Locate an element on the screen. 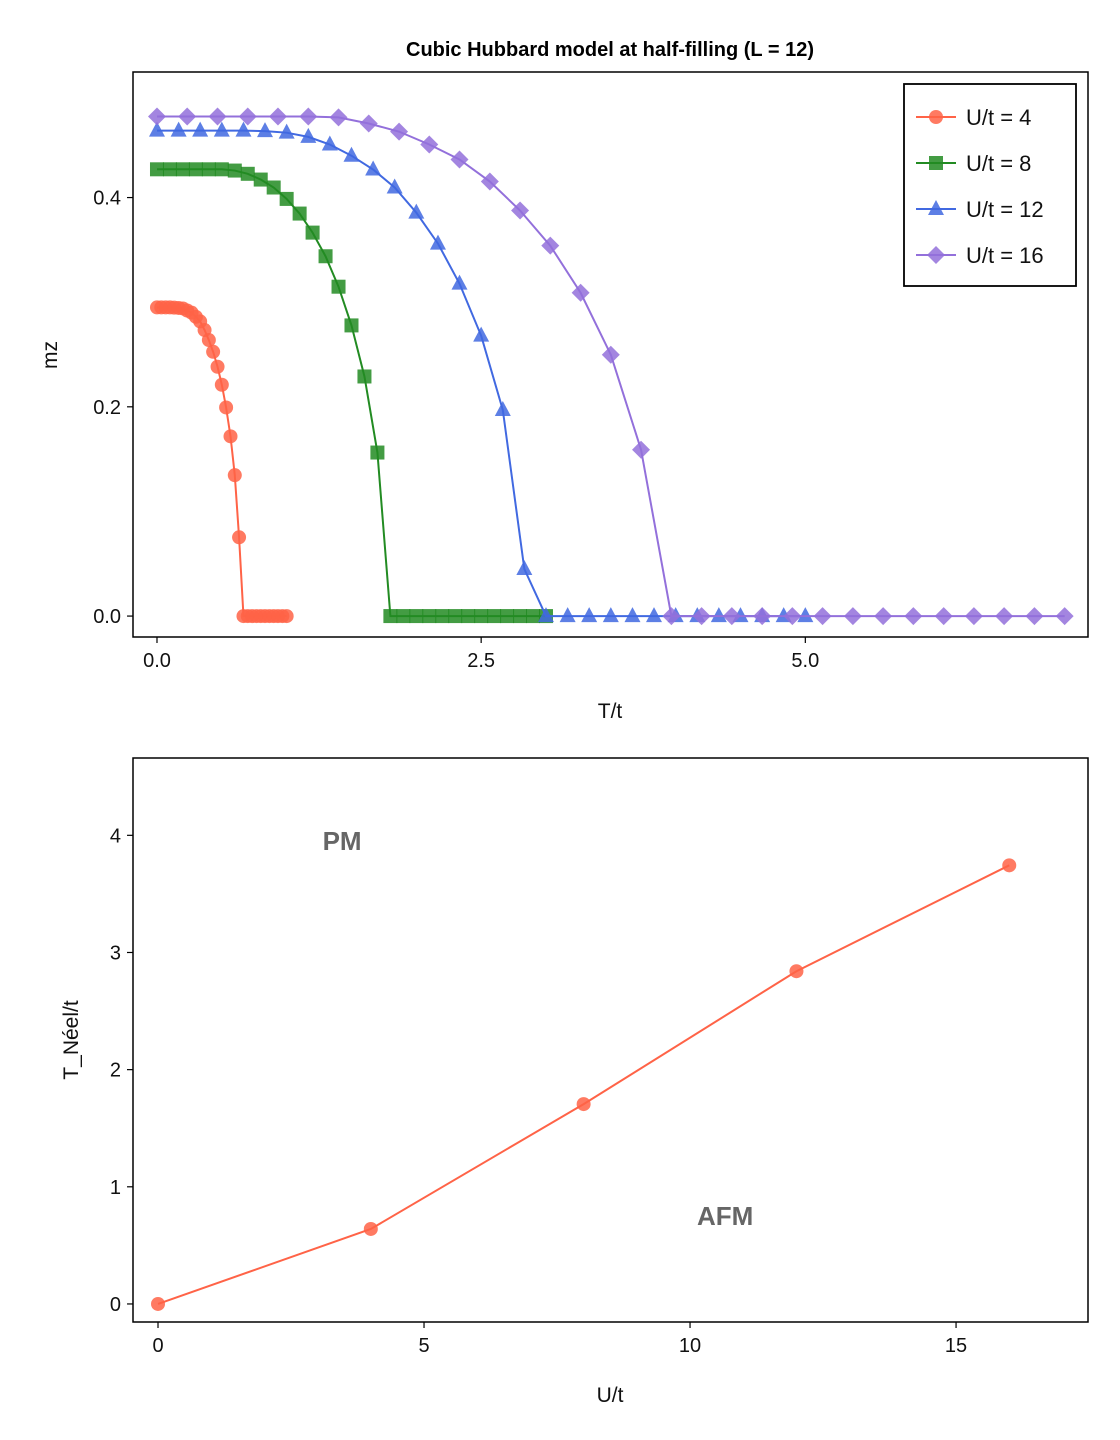 The width and height of the screenshot is (1120, 1440). y-tick-label: 2 is located at coordinates (115, 1071).